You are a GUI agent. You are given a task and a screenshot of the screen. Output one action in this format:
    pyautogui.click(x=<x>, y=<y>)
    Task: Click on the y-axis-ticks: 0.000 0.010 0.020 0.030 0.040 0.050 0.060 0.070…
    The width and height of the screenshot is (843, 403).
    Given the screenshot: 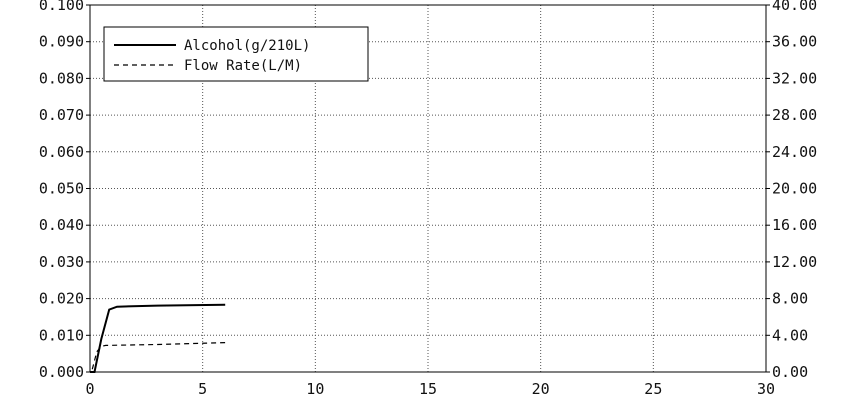 What is the action you would take?
    pyautogui.click(x=64, y=190)
    